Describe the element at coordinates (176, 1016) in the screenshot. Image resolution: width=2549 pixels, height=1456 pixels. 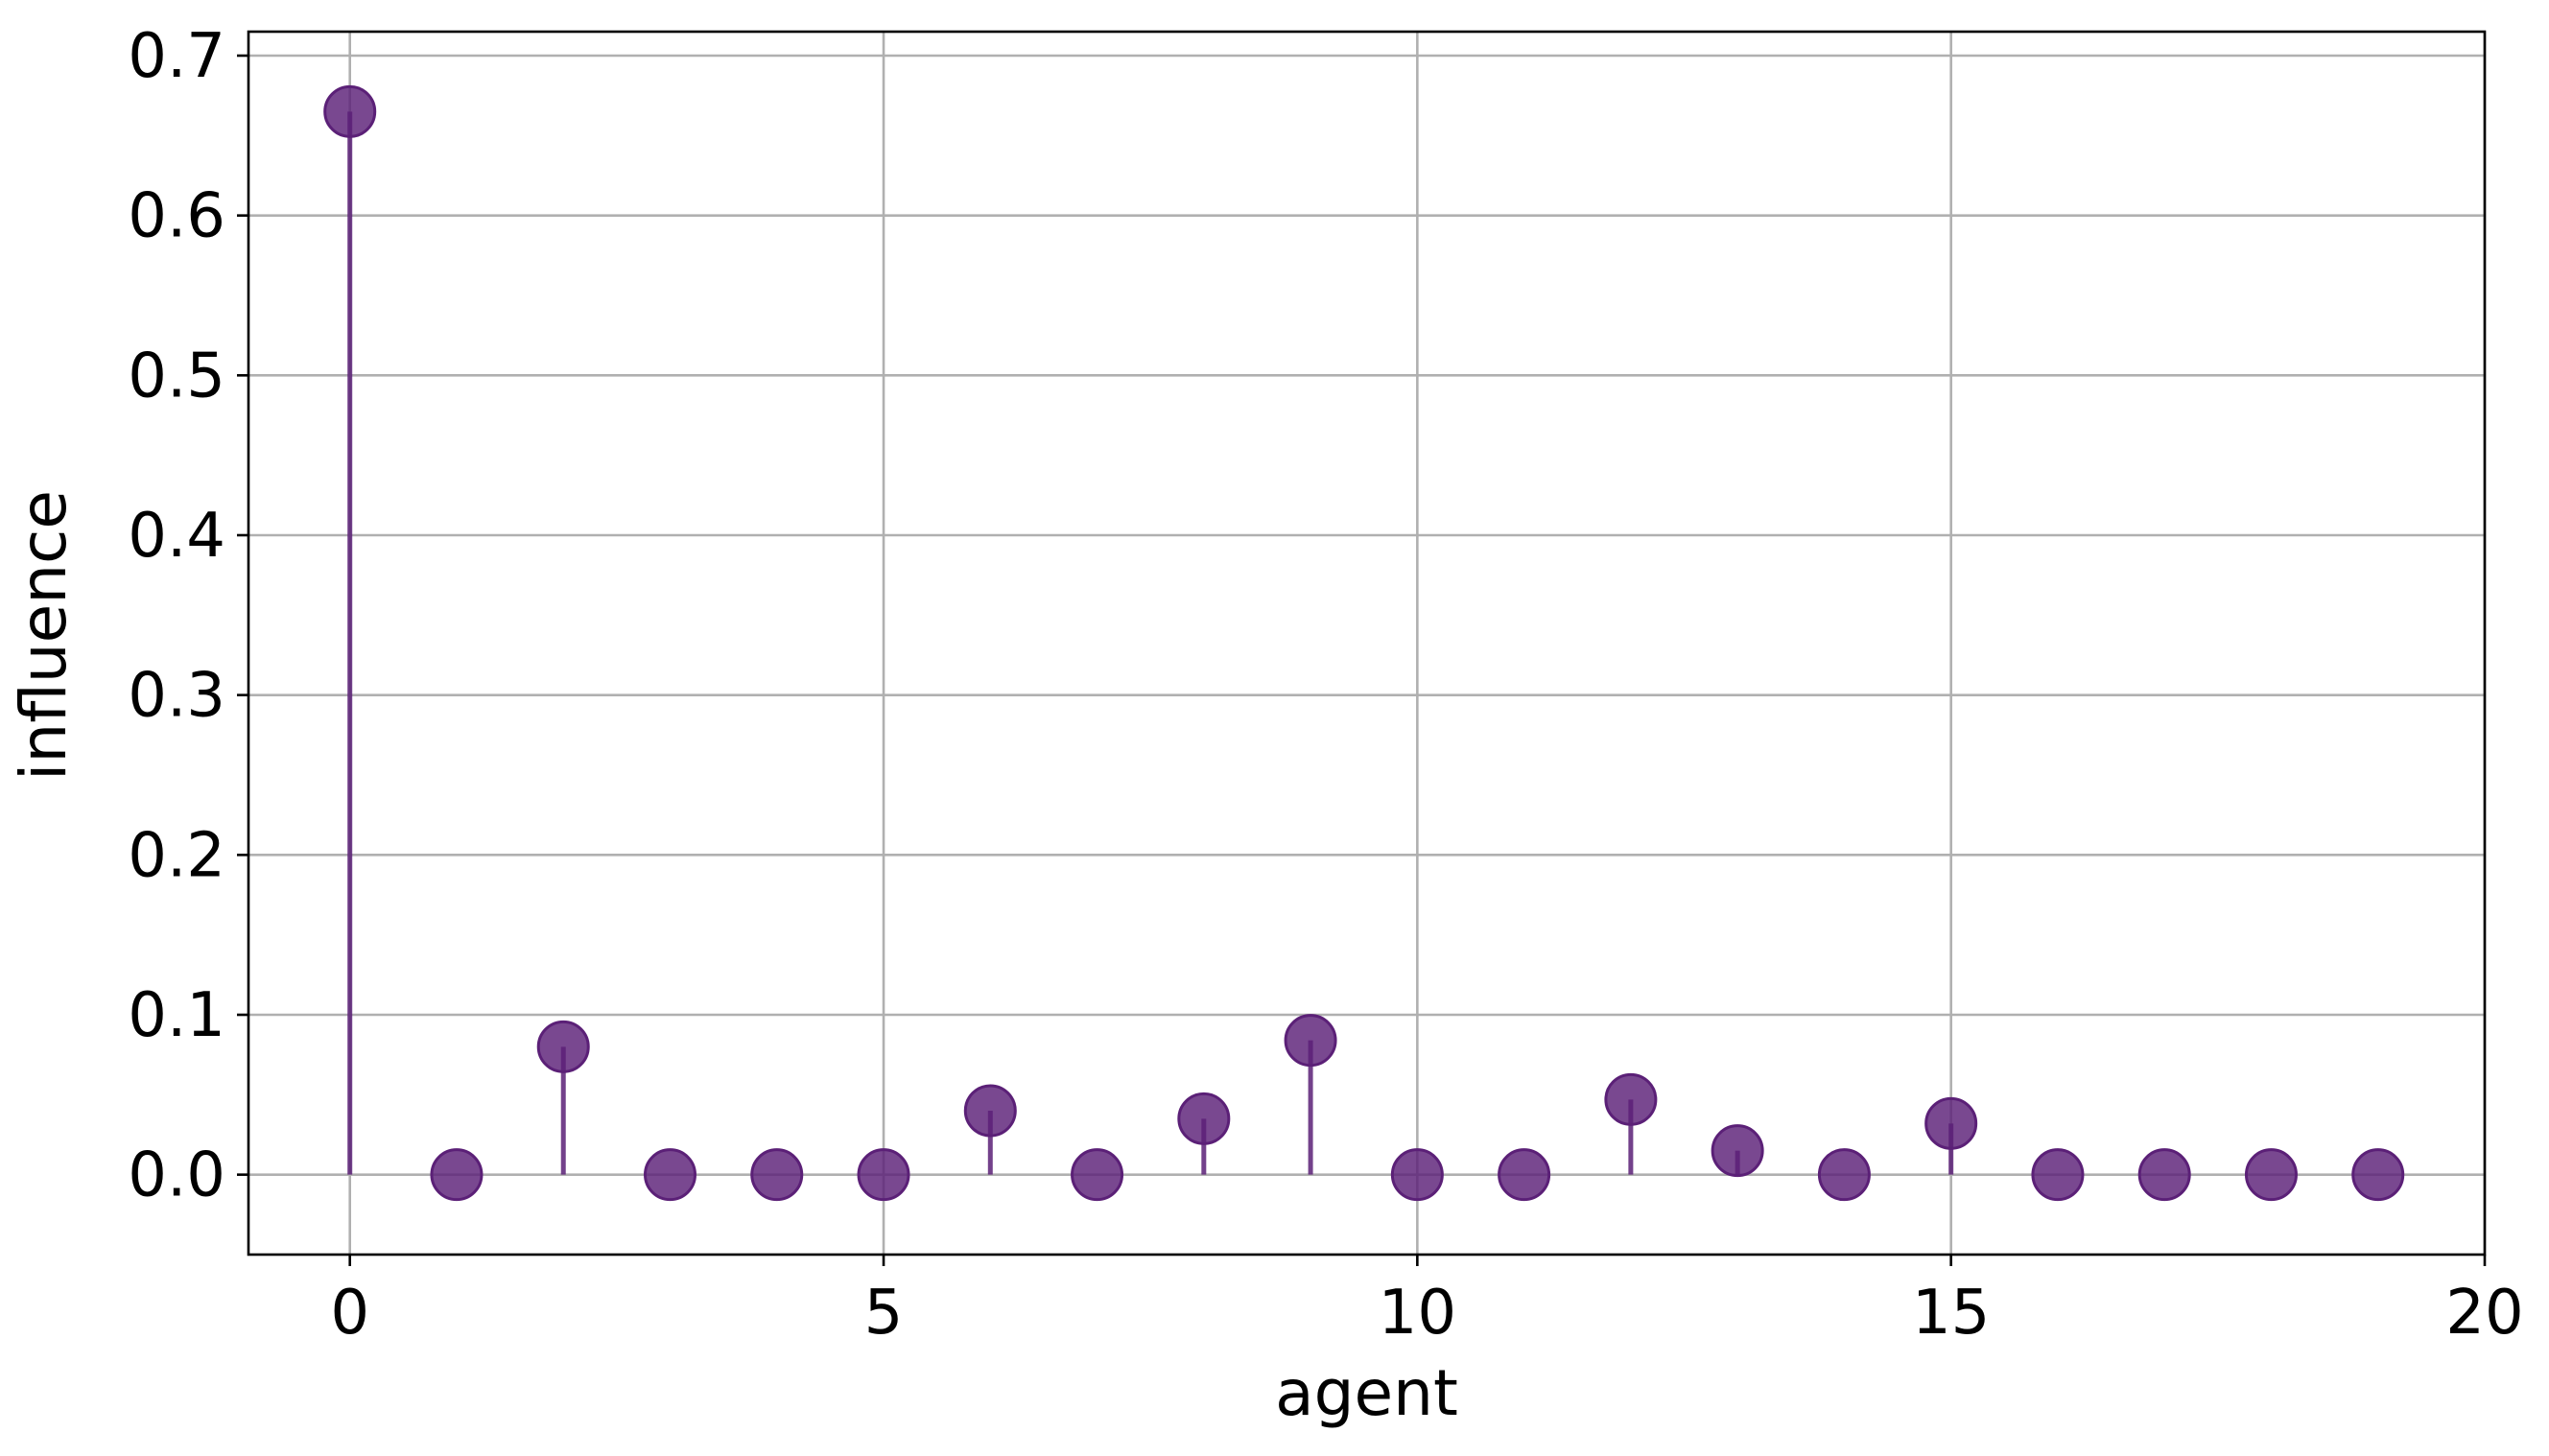
I see `y-tick-label: 0.1` at that location.